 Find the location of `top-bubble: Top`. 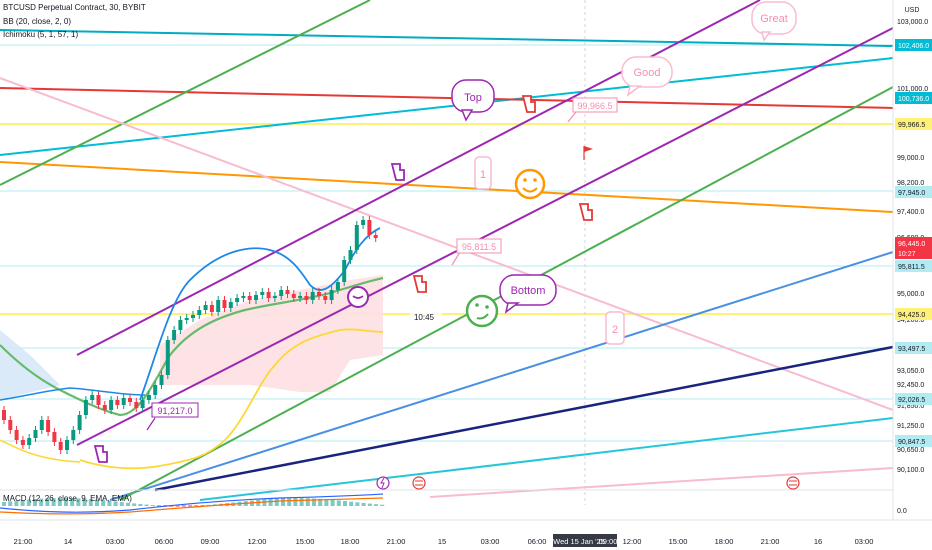

top-bubble: Top is located at coordinates (473, 100).